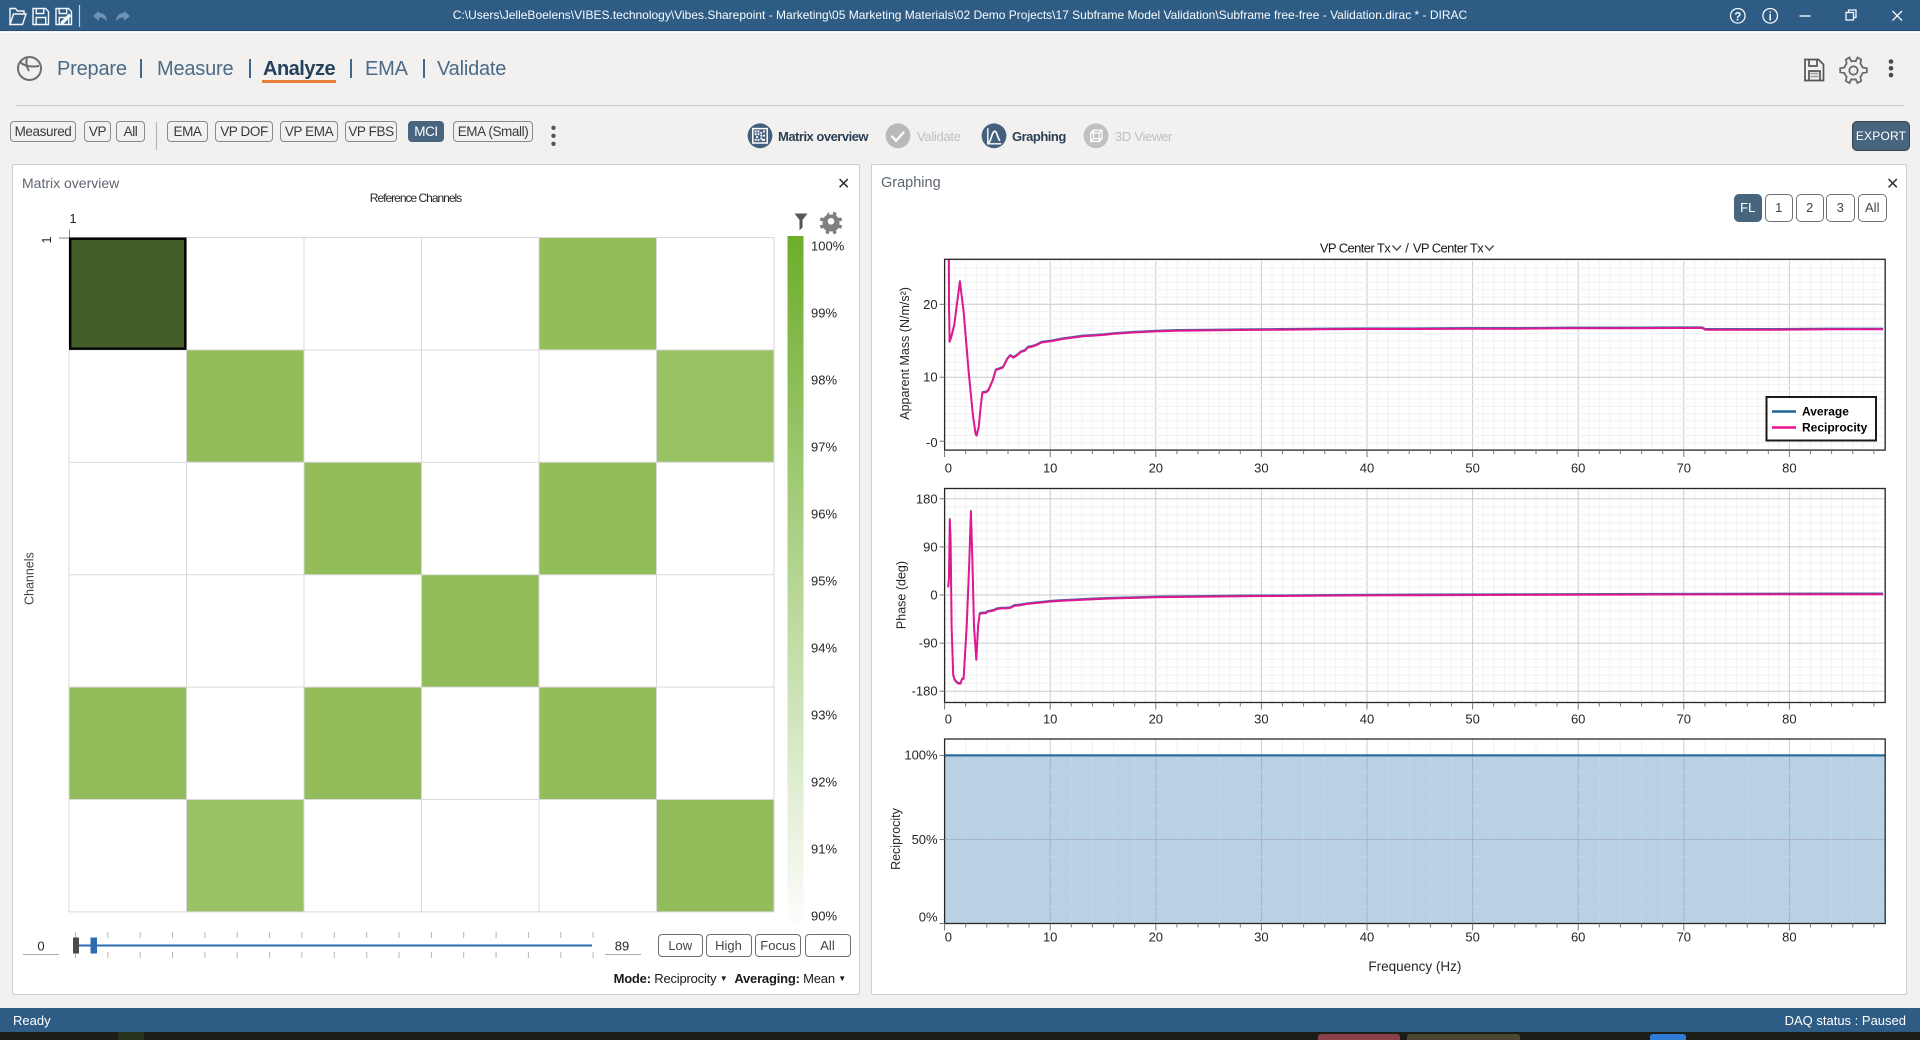  Describe the element at coordinates (932, 442) in the screenshot. I see `svg-text: -0` at that location.